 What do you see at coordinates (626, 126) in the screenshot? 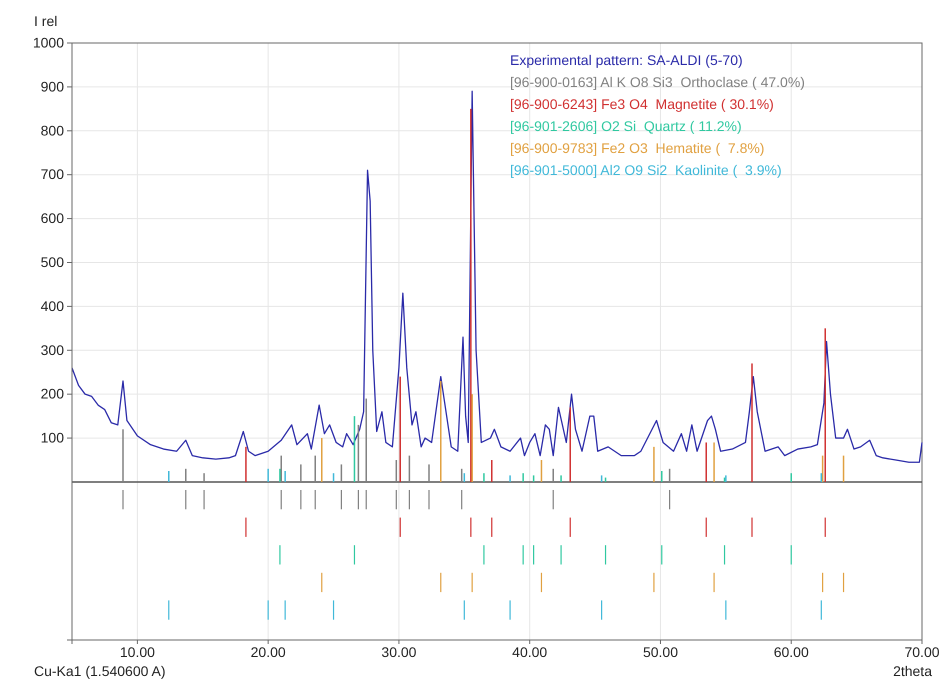
I see `text: [96-901-2606] O2 Si Quartz ( 11.2%)` at bounding box center [626, 126].